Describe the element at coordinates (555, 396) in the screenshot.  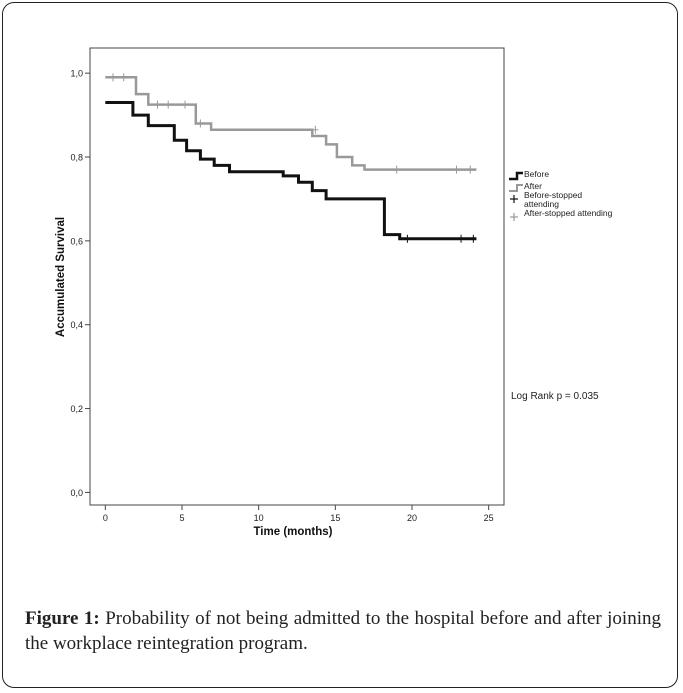
I see `log-rank-annotation: Log Rank p = 0.035` at that location.